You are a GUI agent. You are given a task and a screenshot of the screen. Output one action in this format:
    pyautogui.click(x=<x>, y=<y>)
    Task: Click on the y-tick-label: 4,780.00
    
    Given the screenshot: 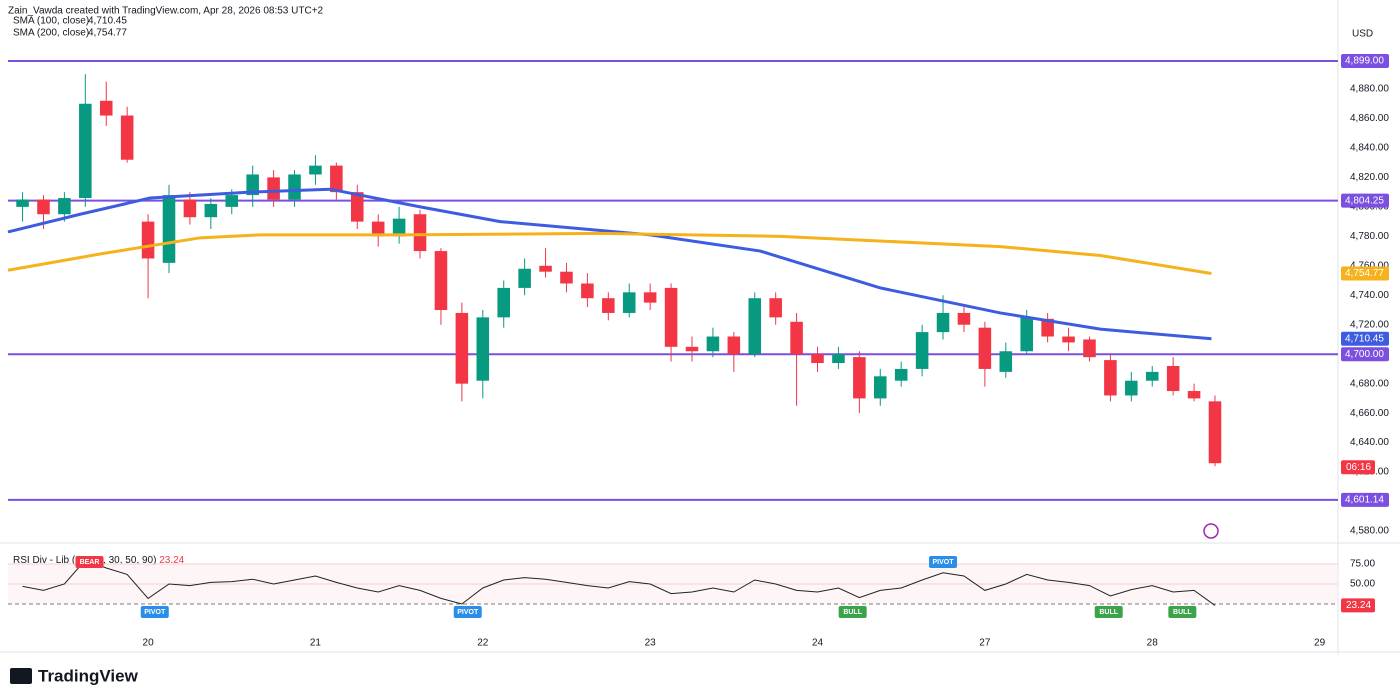 What is the action you would take?
    pyautogui.click(x=1369, y=236)
    